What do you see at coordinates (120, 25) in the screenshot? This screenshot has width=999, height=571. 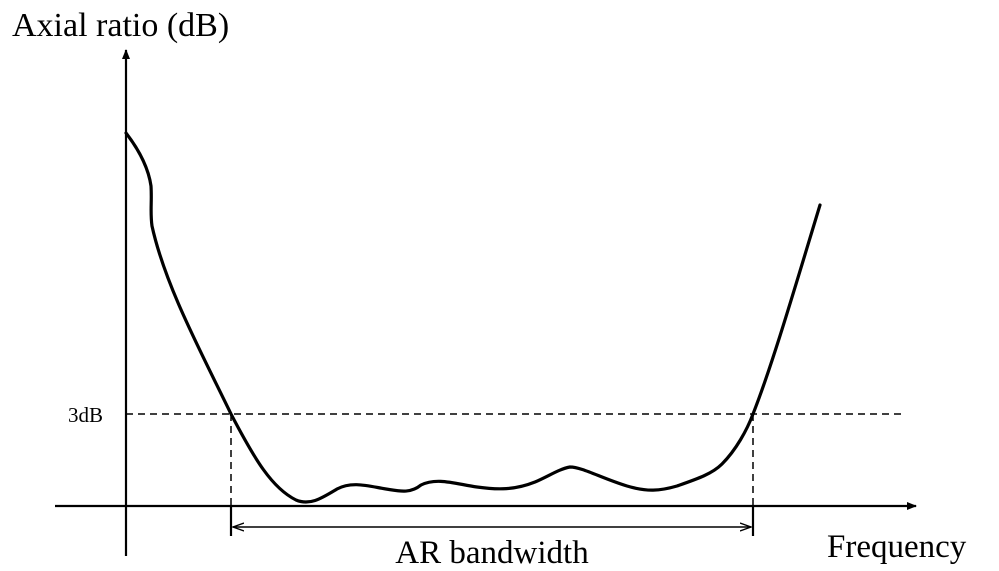 I see `y-axis-label: Axial ratio (dB)` at bounding box center [120, 25].